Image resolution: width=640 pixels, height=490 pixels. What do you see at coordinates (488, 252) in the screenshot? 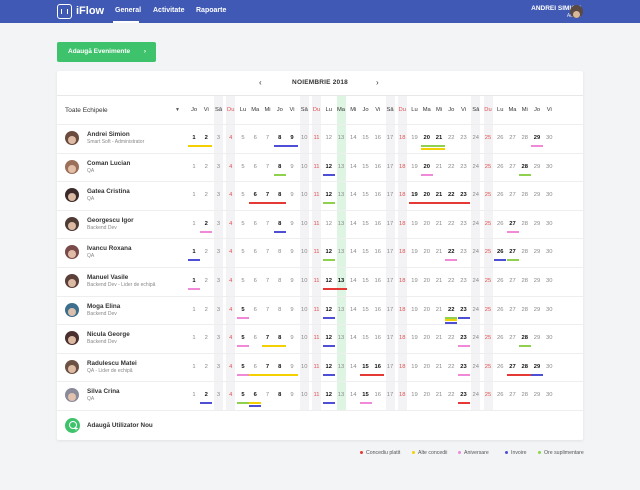
I see `day-cell: 25` at bounding box center [488, 252].